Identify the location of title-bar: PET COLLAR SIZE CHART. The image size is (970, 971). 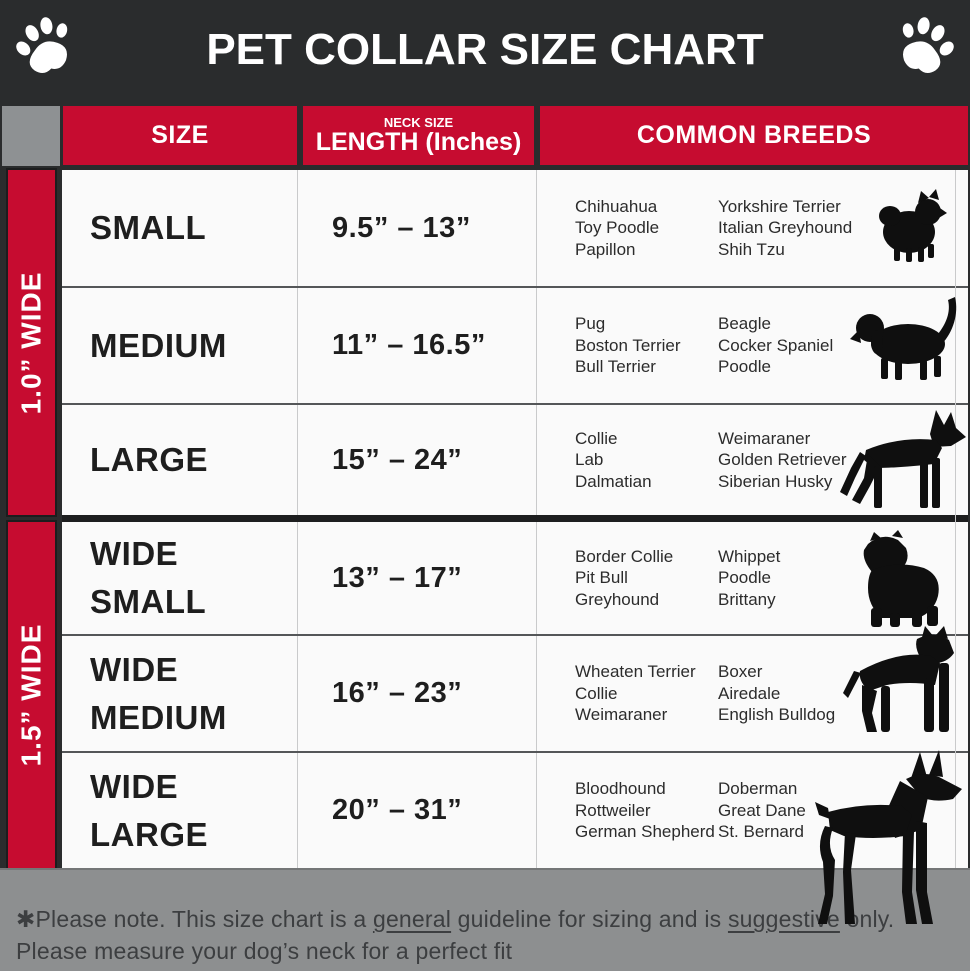
(485, 49).